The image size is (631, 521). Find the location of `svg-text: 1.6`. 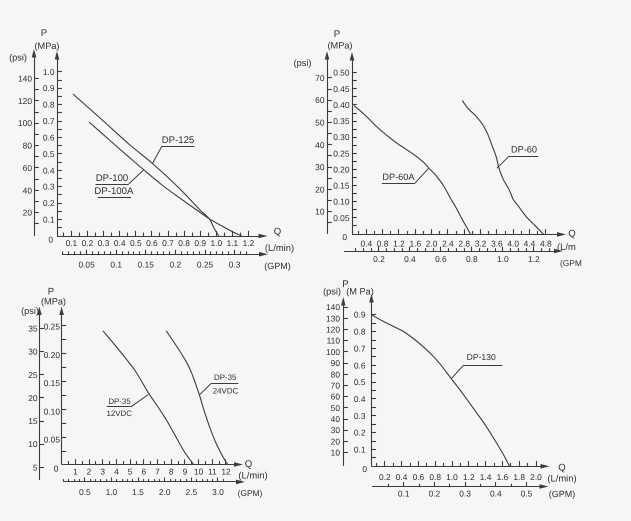

svg-text: 1.6 is located at coordinates (503, 477).